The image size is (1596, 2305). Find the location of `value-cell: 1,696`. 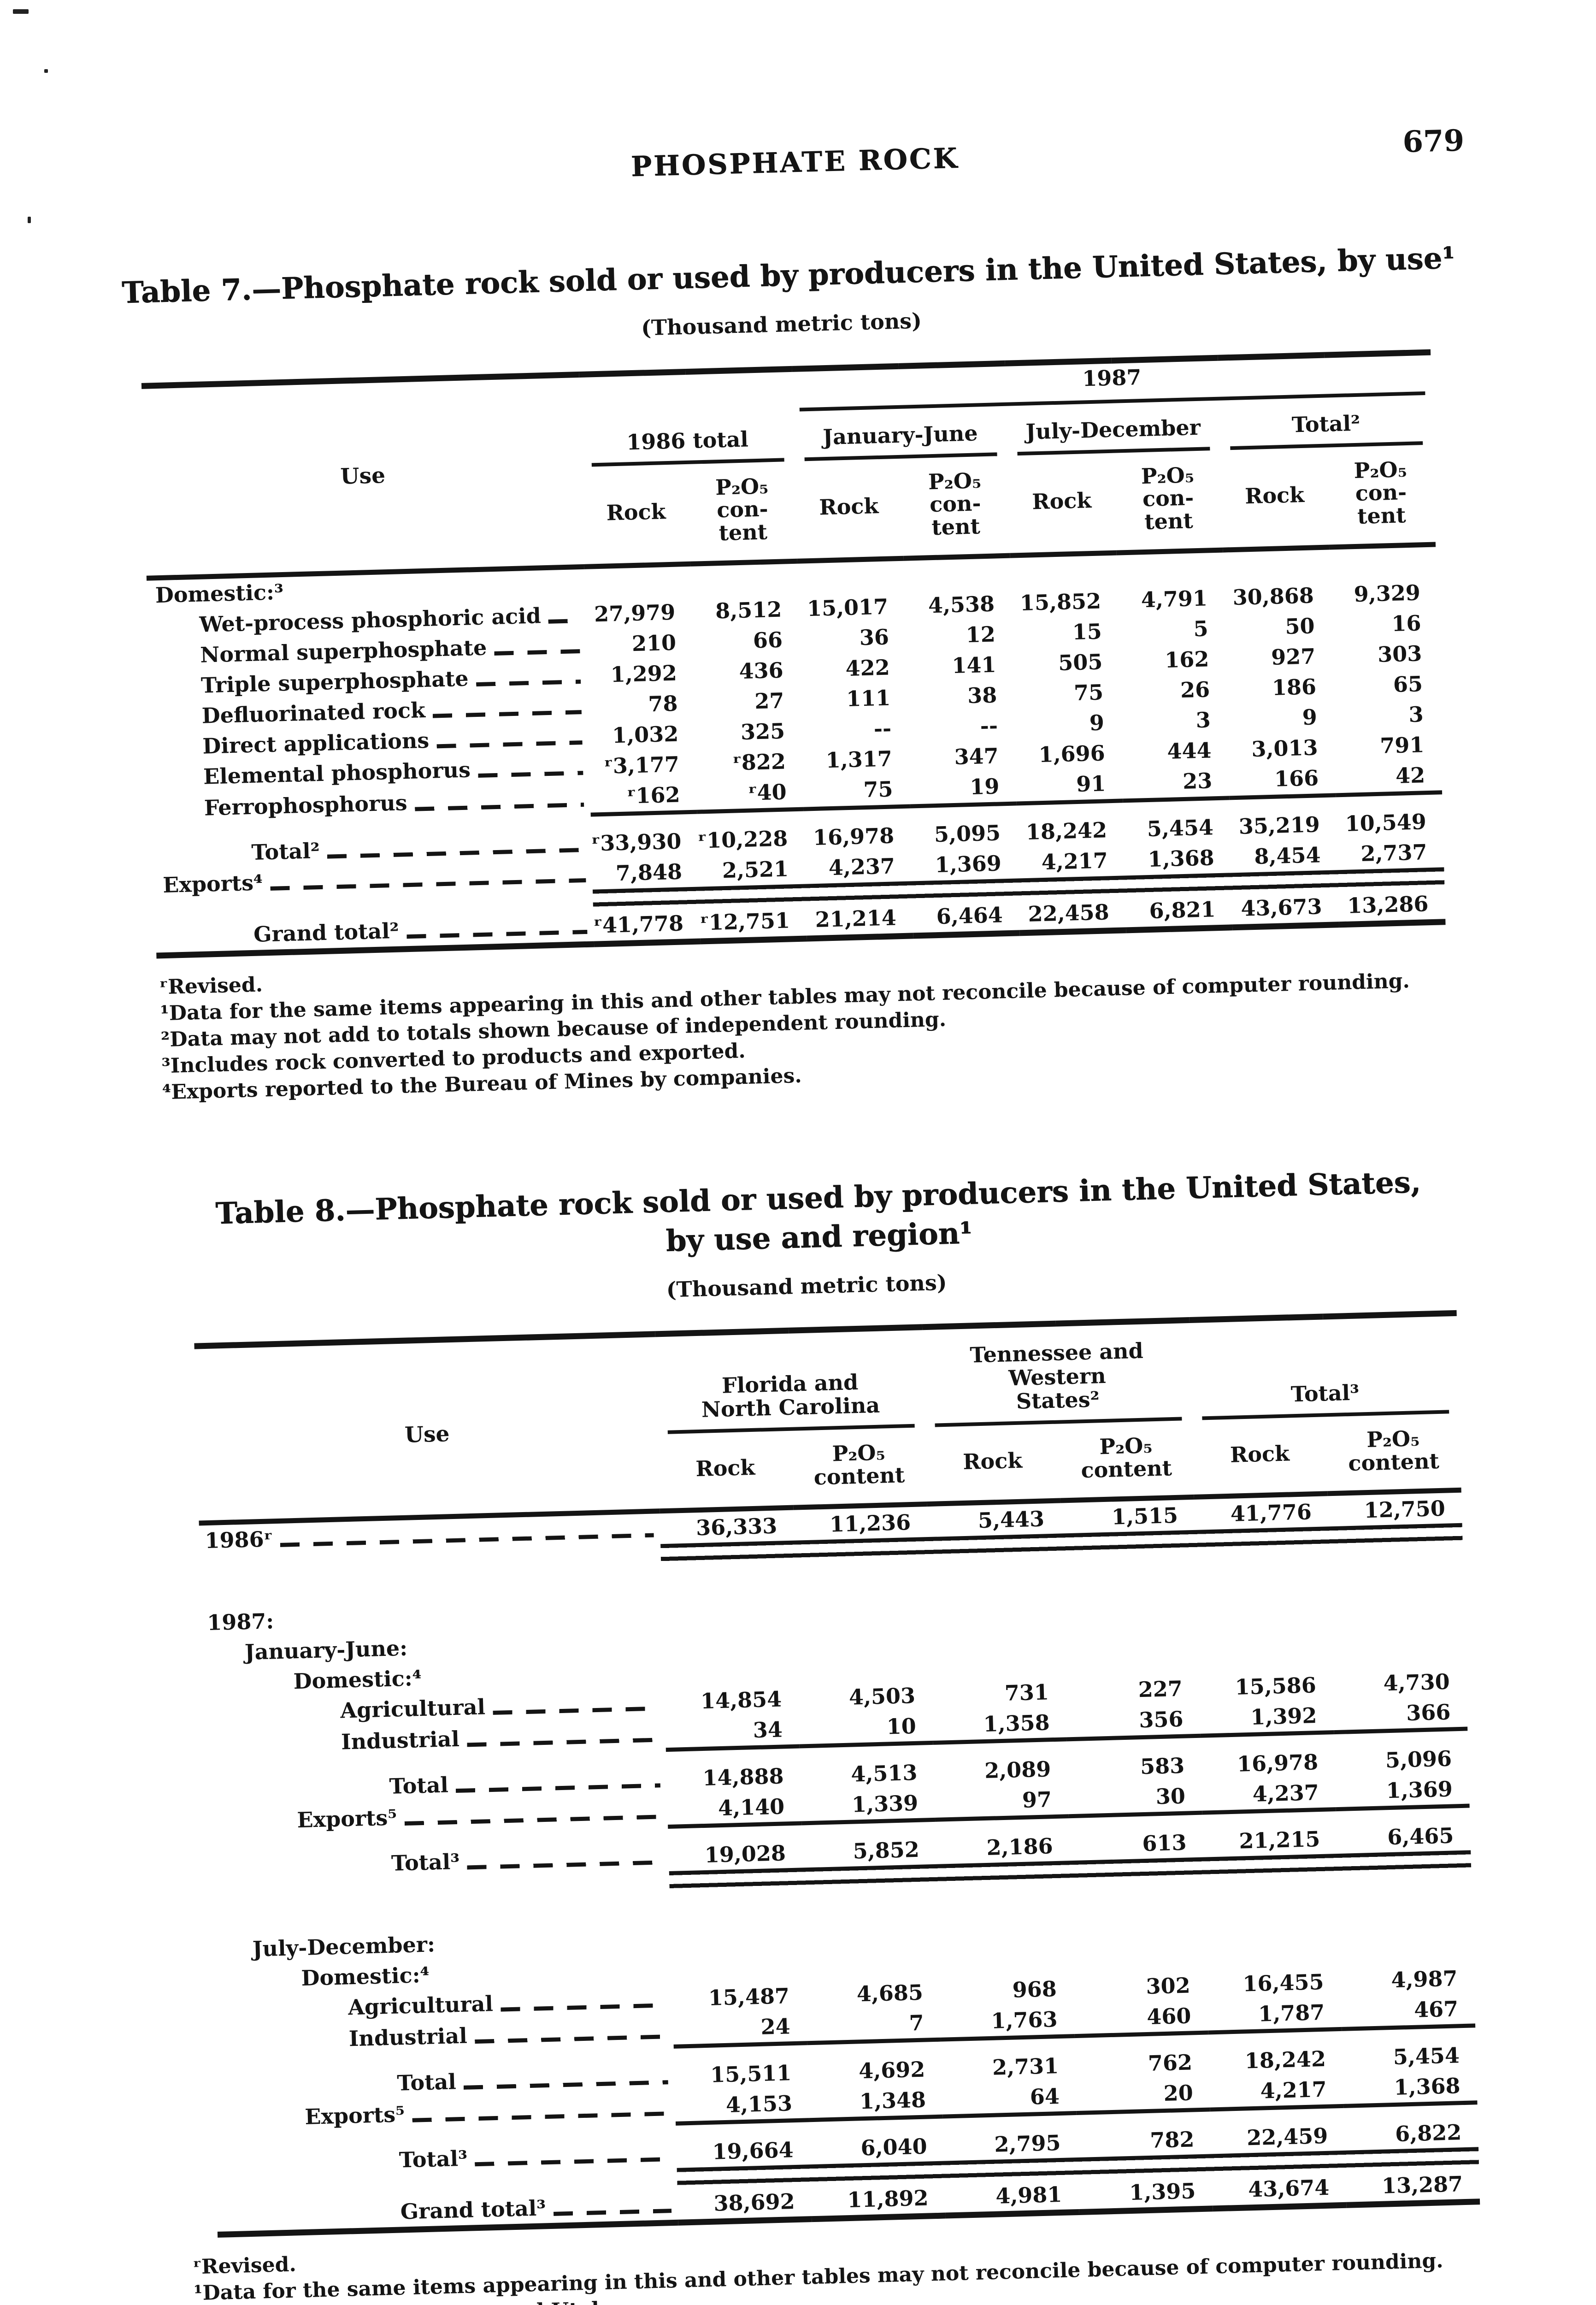

value-cell: 1,696 is located at coordinates (1072, 754).